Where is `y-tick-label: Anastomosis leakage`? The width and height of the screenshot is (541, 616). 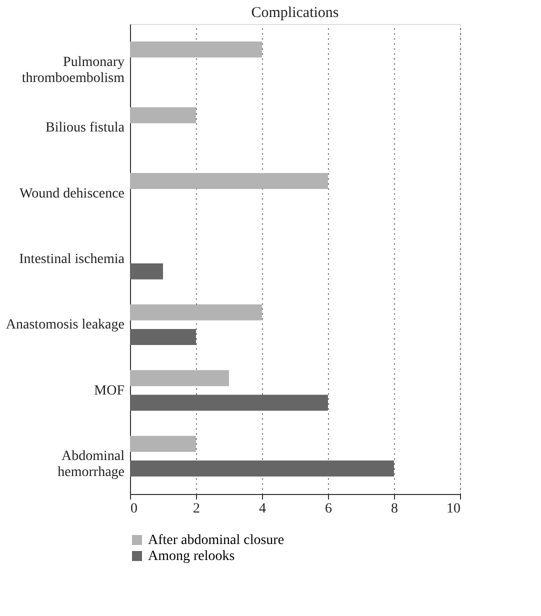
y-tick-label: Anastomosis leakage is located at coordinates (65, 325).